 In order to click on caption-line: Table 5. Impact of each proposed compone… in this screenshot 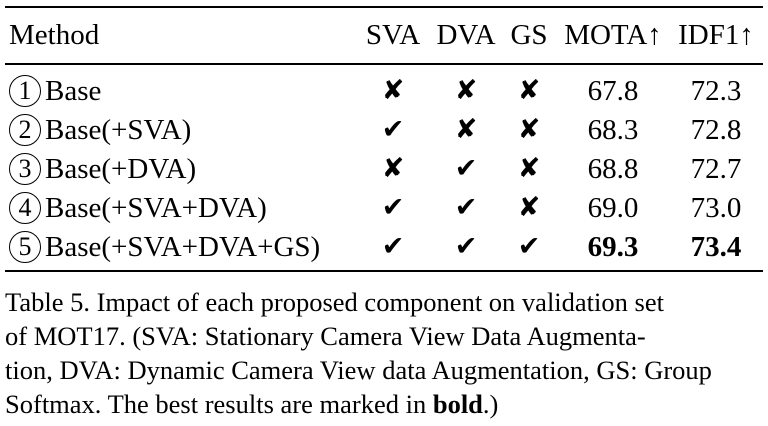, I will do `click(334, 302)`.